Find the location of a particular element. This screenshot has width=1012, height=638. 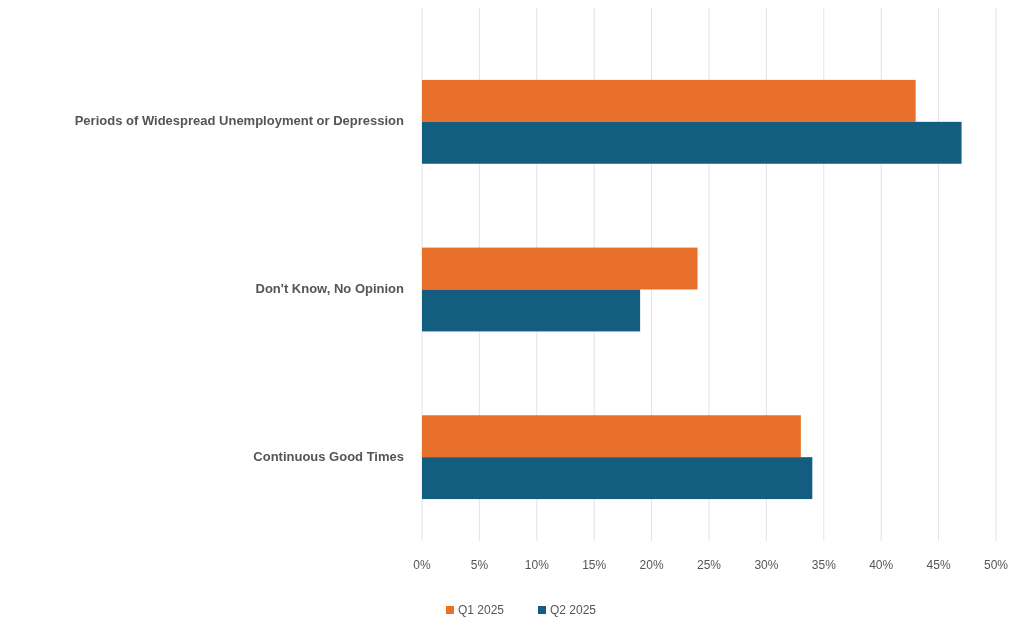

x-tick-label: 20% is located at coordinates (651, 565).